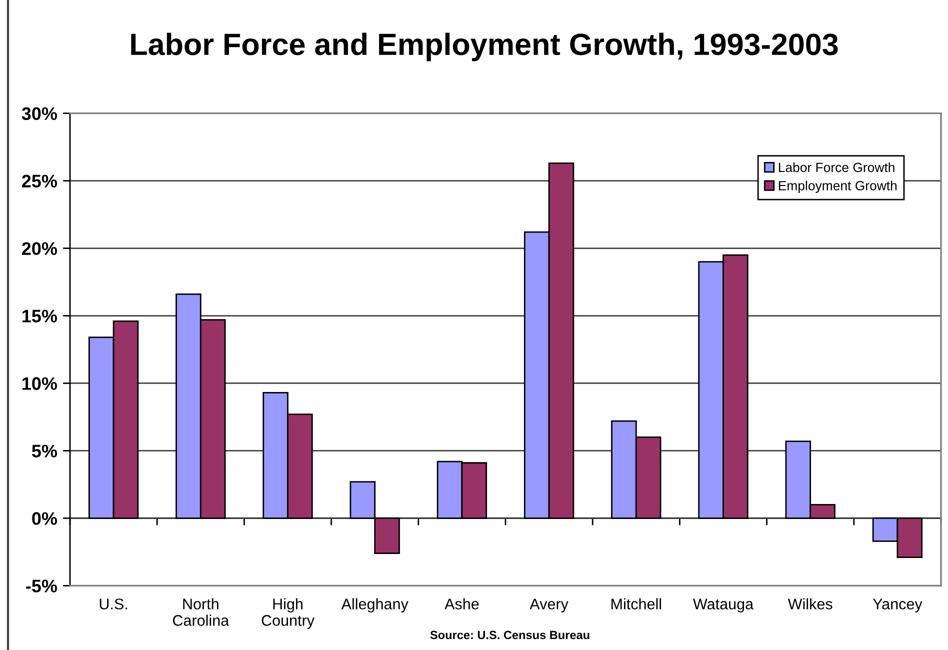 This screenshot has height=650, width=948. Describe the element at coordinates (510, 635) in the screenshot. I see `source-note: Source: U.S. Census Bureau` at that location.